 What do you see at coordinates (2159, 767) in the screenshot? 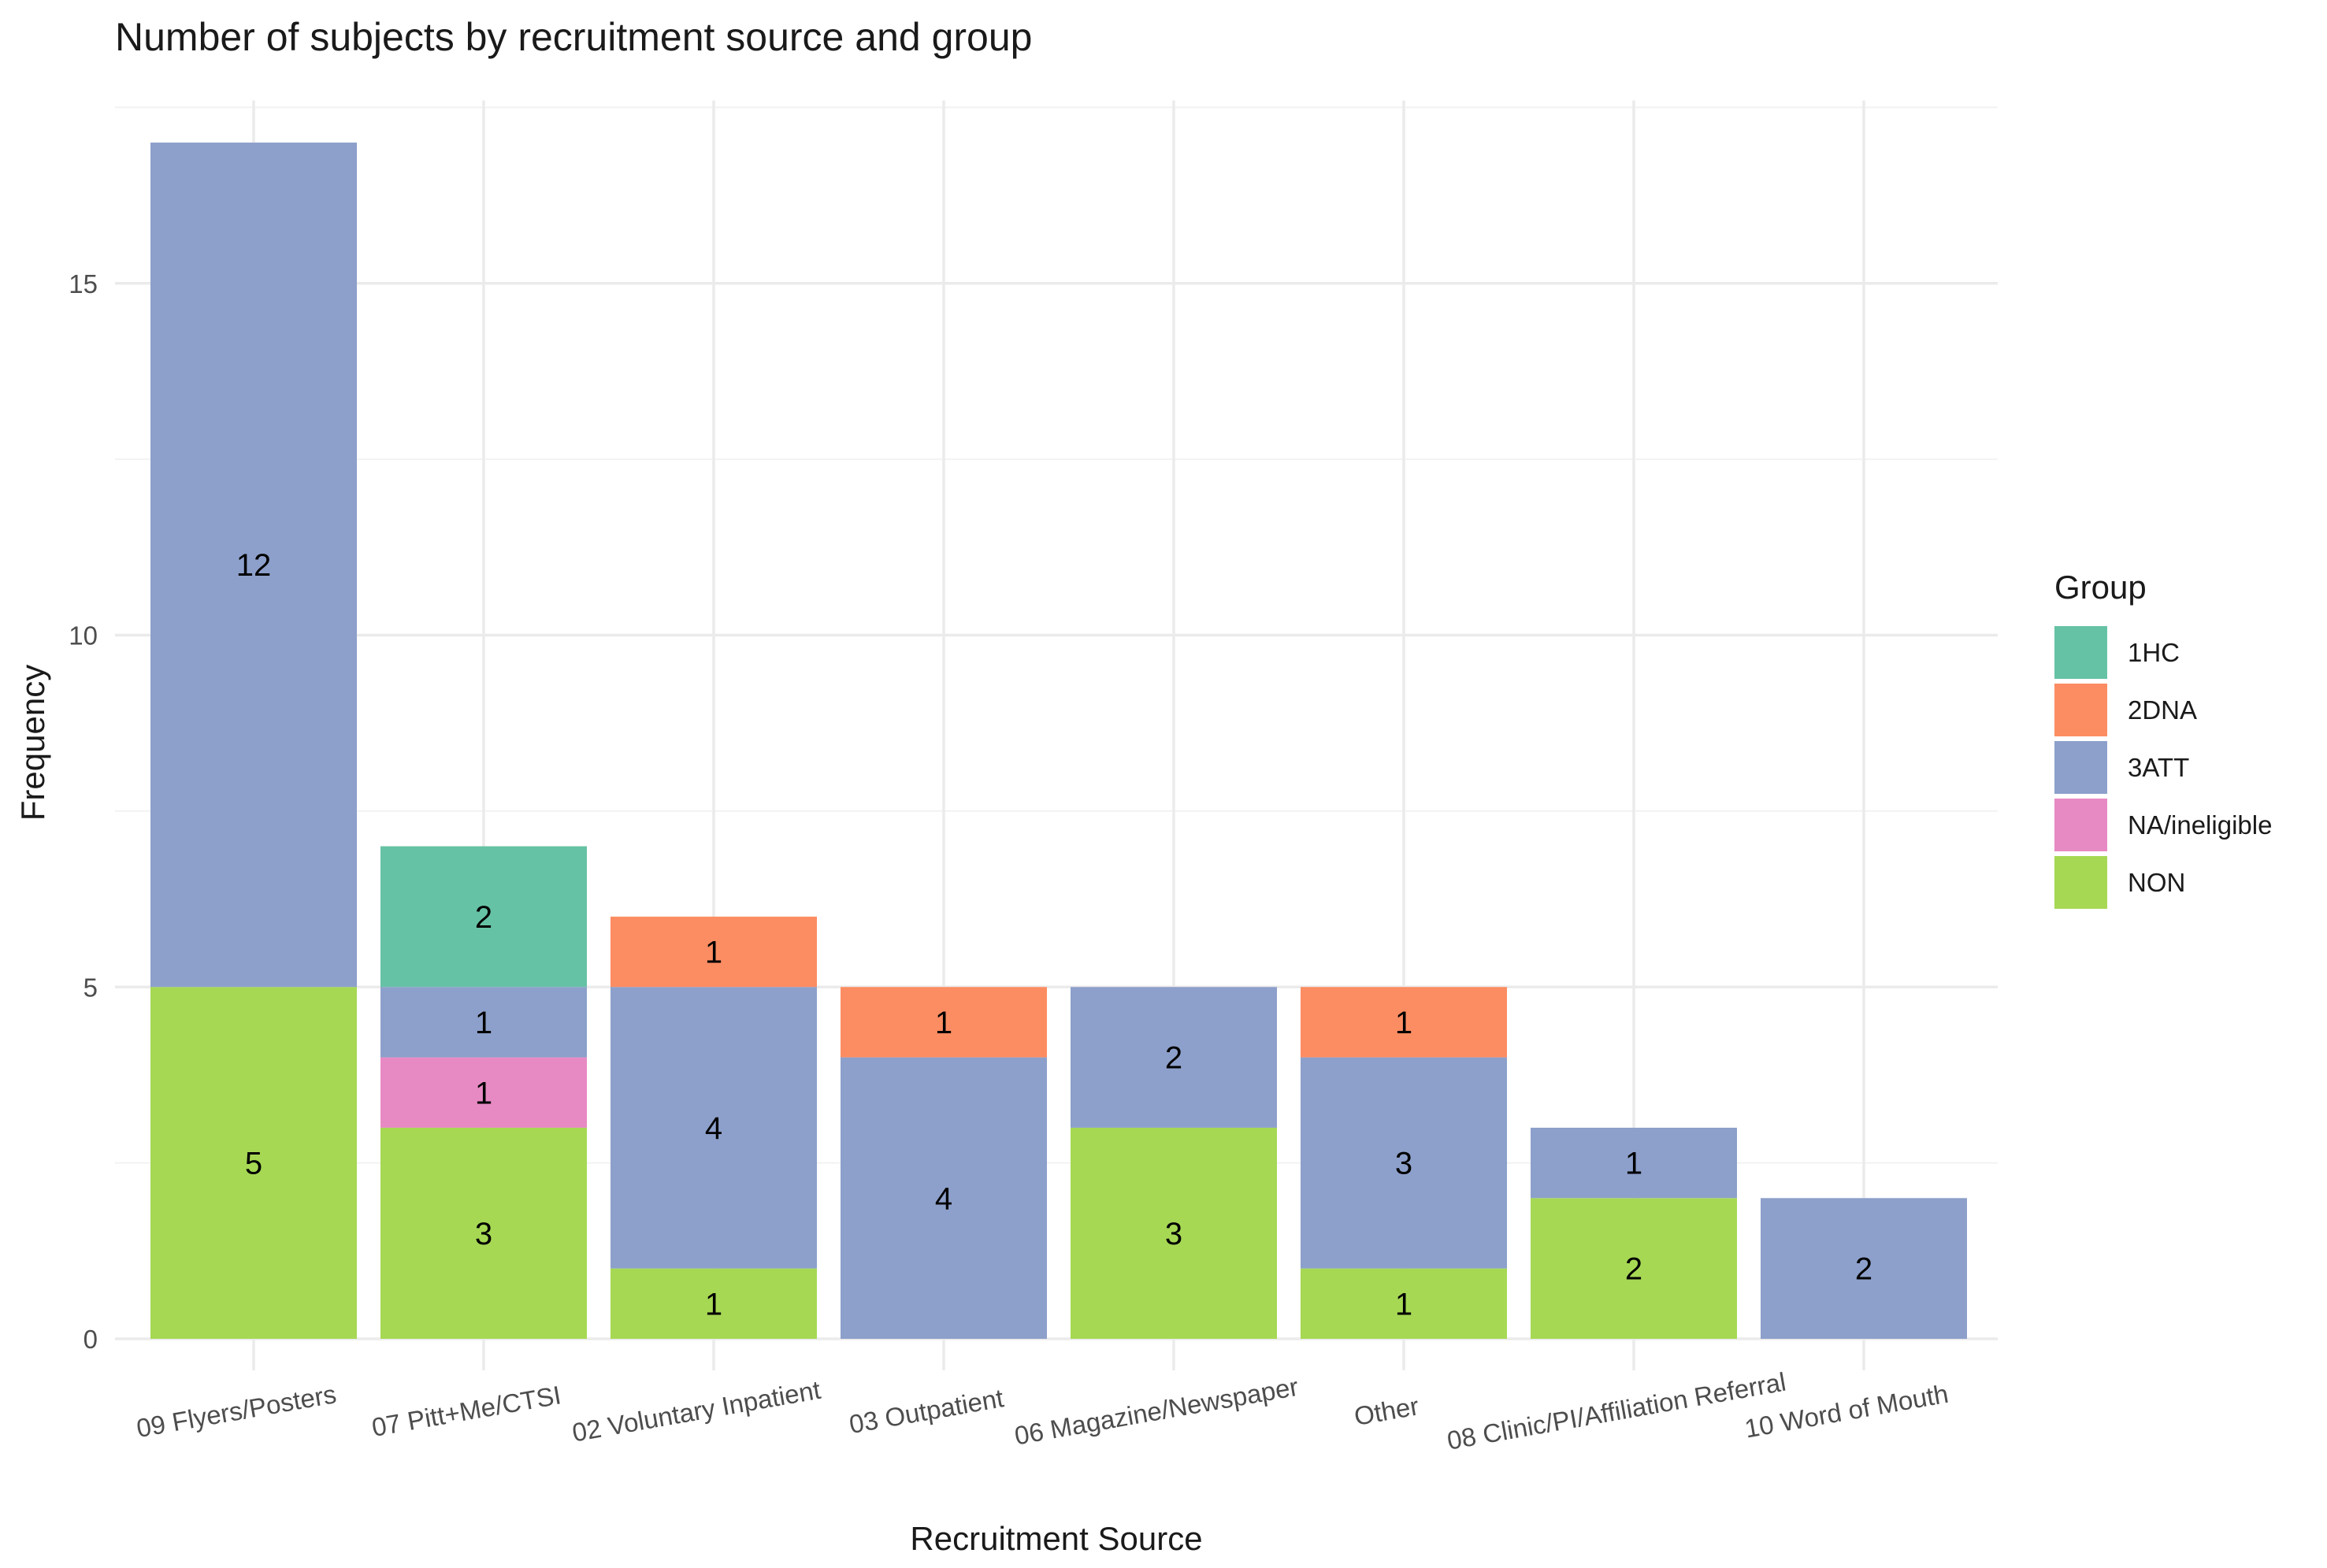
I see `legend-label: 3ATT` at bounding box center [2159, 767].